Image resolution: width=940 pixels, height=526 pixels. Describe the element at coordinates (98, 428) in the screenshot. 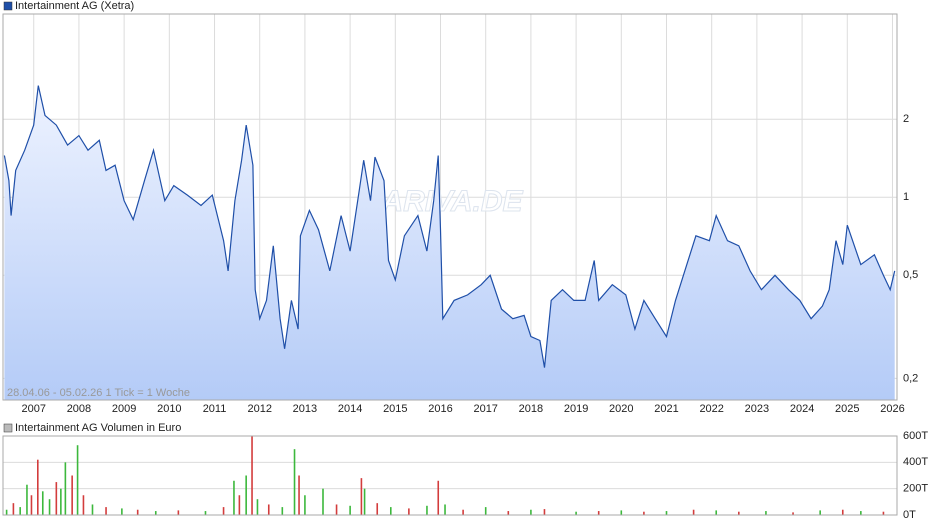

I see `legend-label: Intertainment AG Volumen in Euro` at that location.